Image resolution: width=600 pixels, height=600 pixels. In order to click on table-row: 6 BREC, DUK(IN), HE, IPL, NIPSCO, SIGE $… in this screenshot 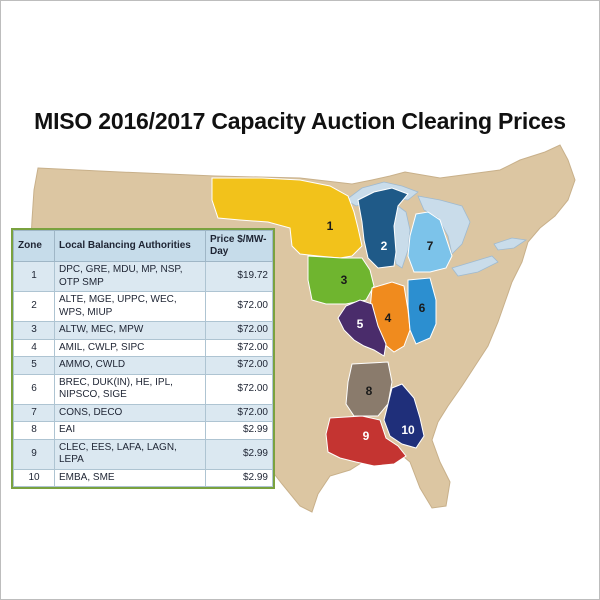, I will do `click(143, 389)`.